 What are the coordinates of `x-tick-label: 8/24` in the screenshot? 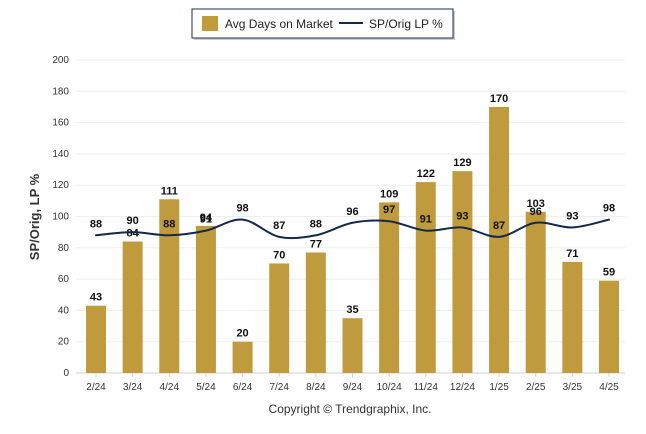 It's located at (316, 387).